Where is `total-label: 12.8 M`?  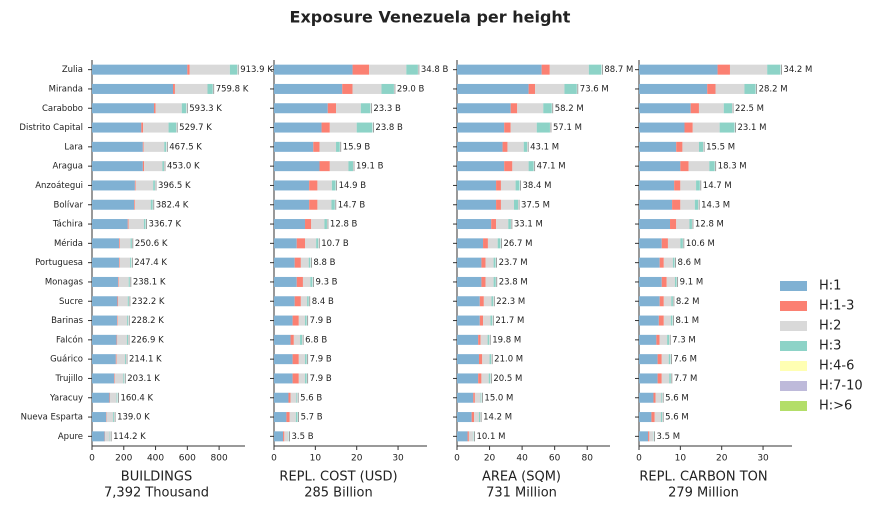 total-label: 12.8 M is located at coordinates (709, 225).